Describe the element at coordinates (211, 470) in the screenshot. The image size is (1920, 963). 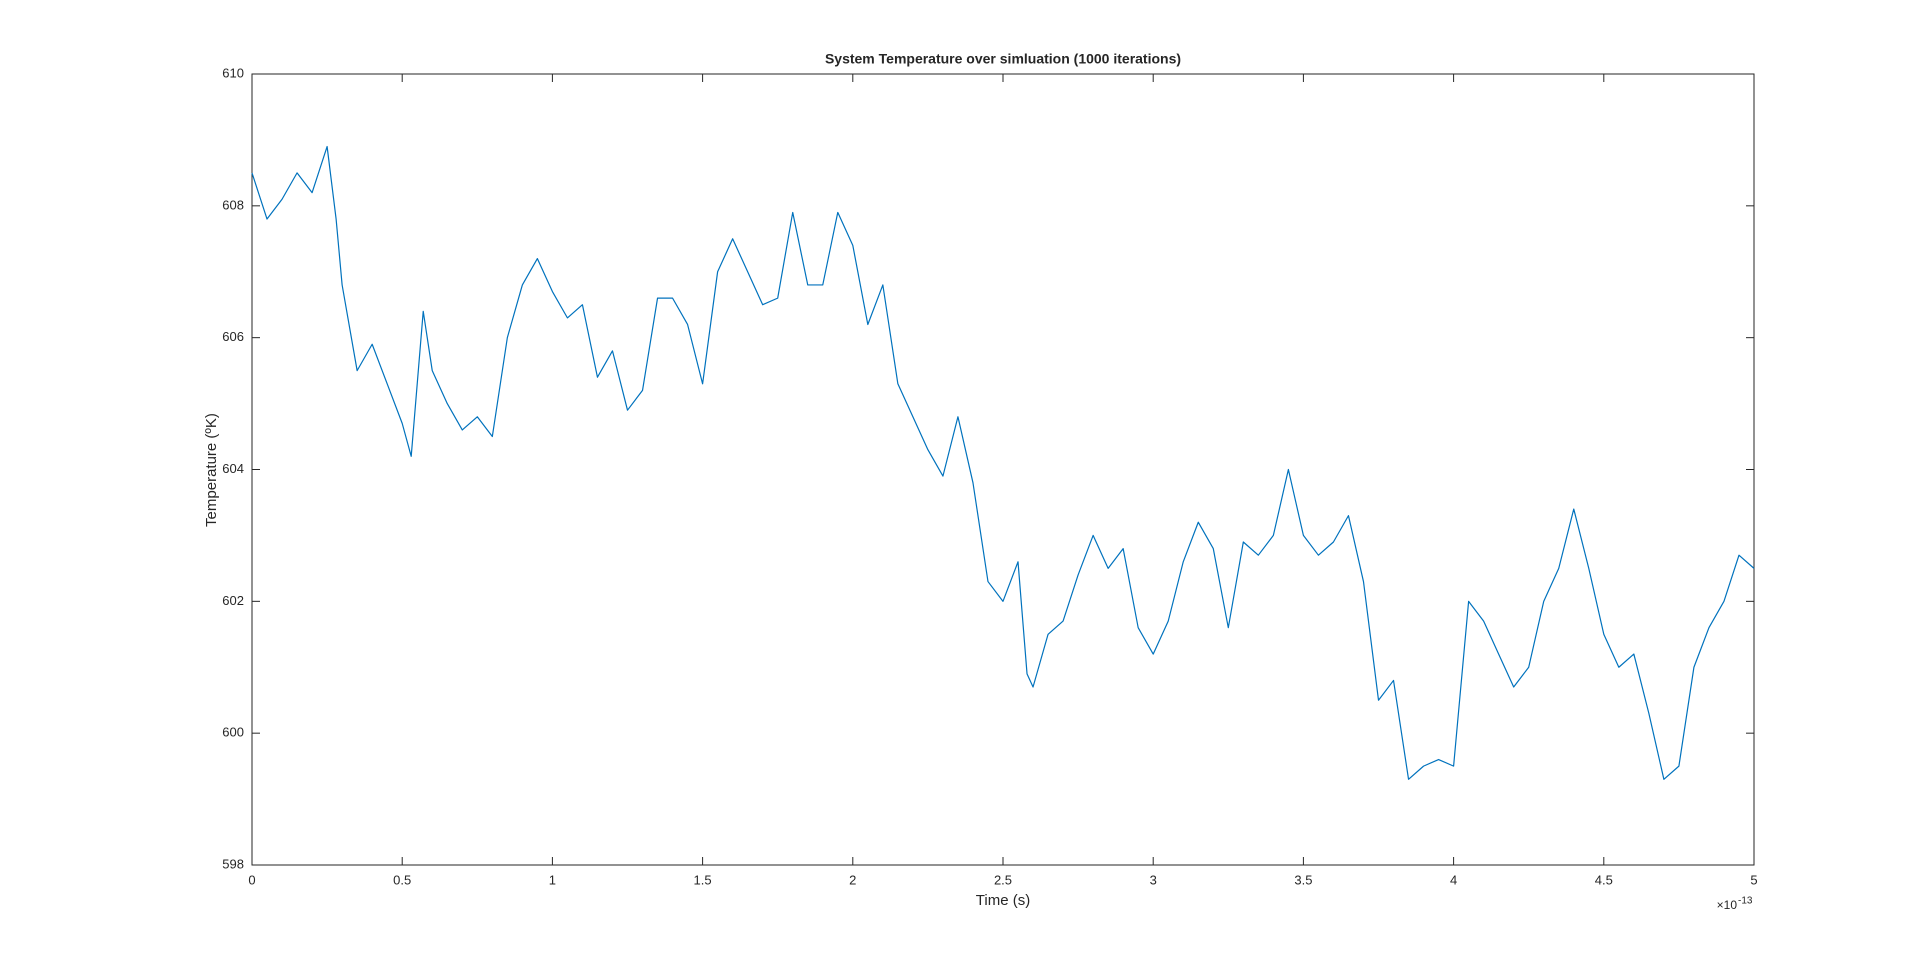
I see `y-axis-label: Temperature (ºK)` at that location.